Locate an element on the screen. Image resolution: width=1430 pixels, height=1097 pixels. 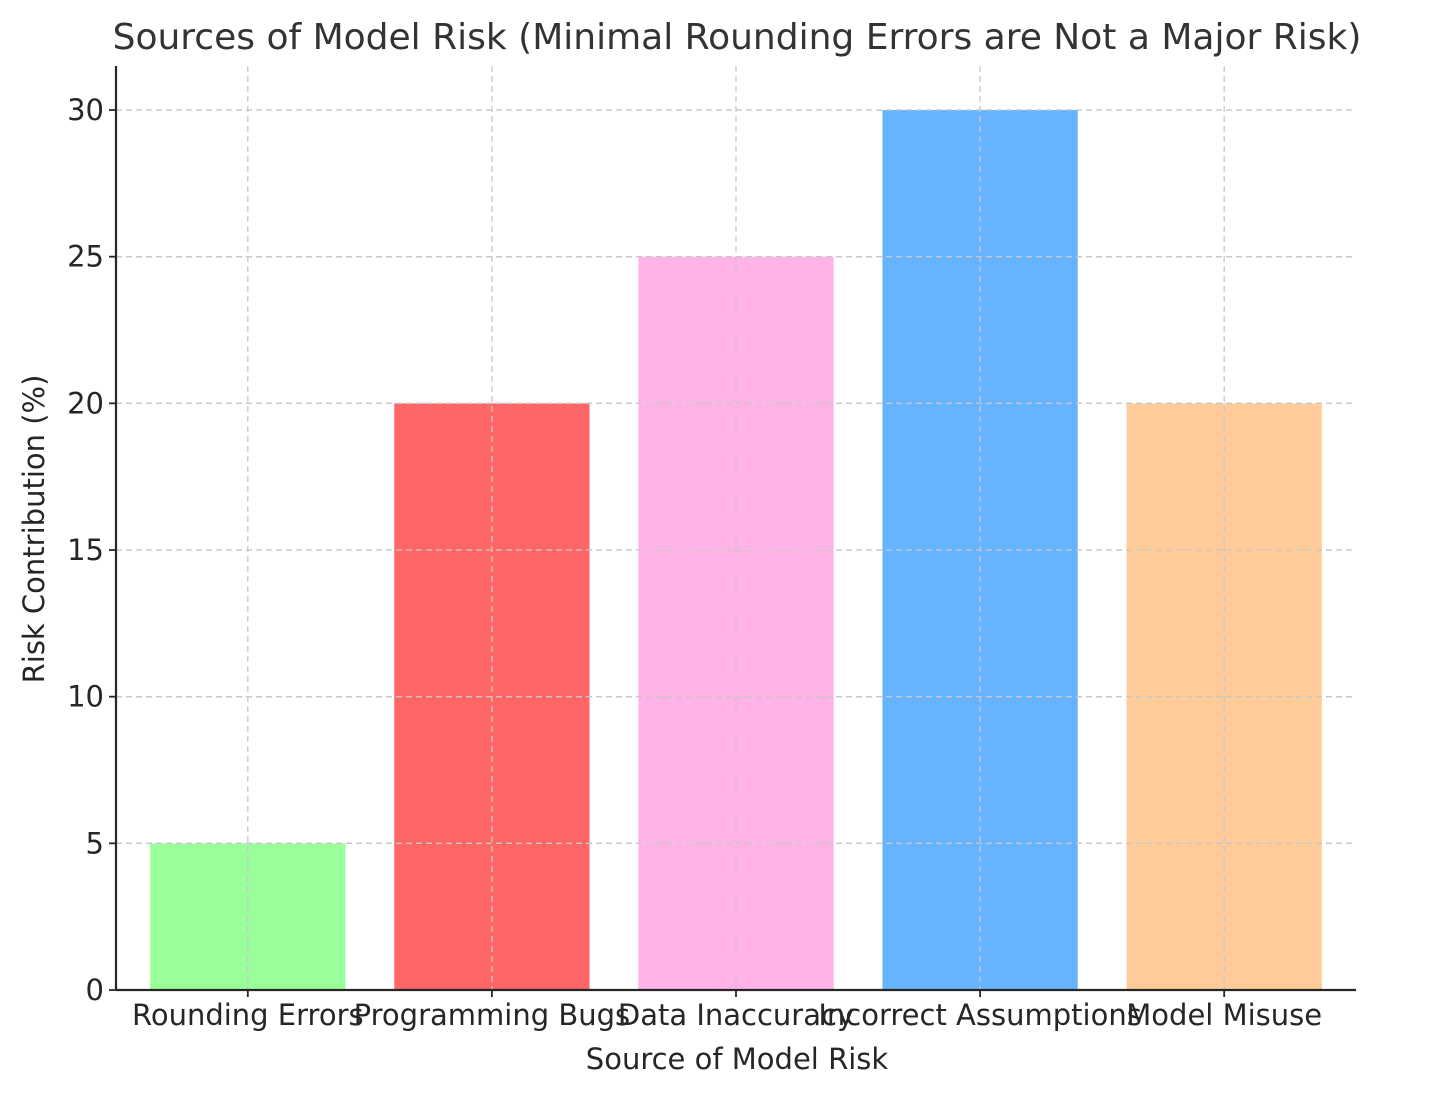
x-tick-label: Rounding Errors is located at coordinates (248, 1015).